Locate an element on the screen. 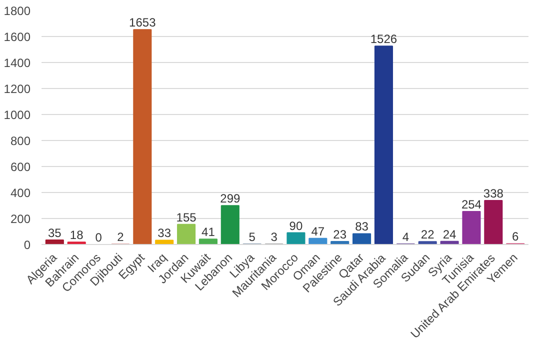  y-tick-label: 1000 is located at coordinates (17, 115).